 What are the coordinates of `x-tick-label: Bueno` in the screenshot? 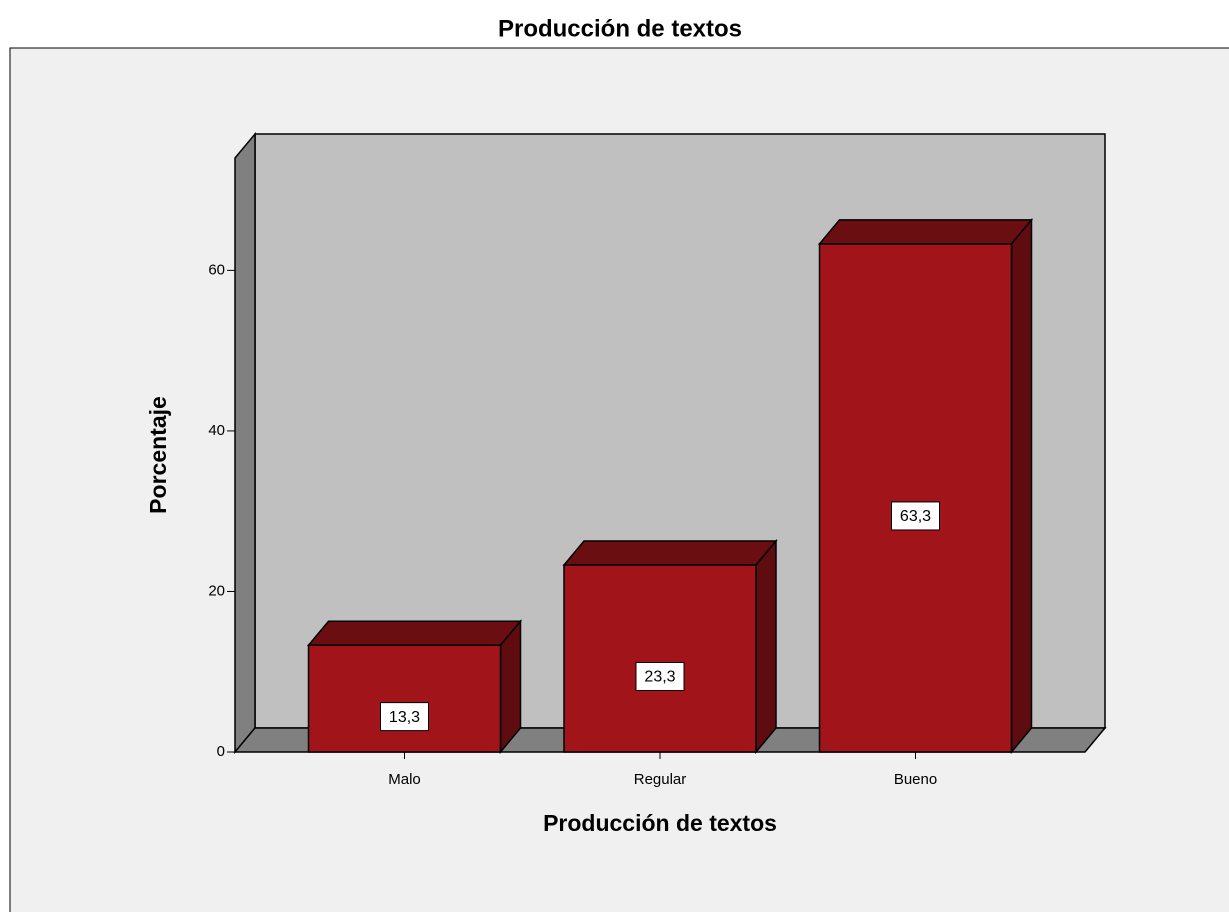 It's located at (915, 779).